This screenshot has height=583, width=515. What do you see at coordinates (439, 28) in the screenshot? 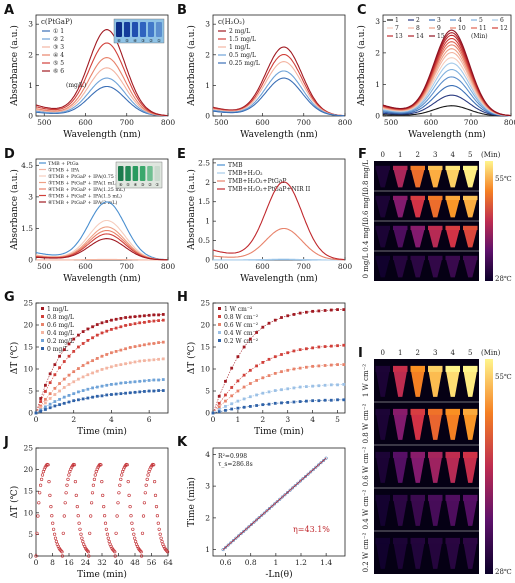
I see `legend-entry: 9` at bounding box center [439, 28].